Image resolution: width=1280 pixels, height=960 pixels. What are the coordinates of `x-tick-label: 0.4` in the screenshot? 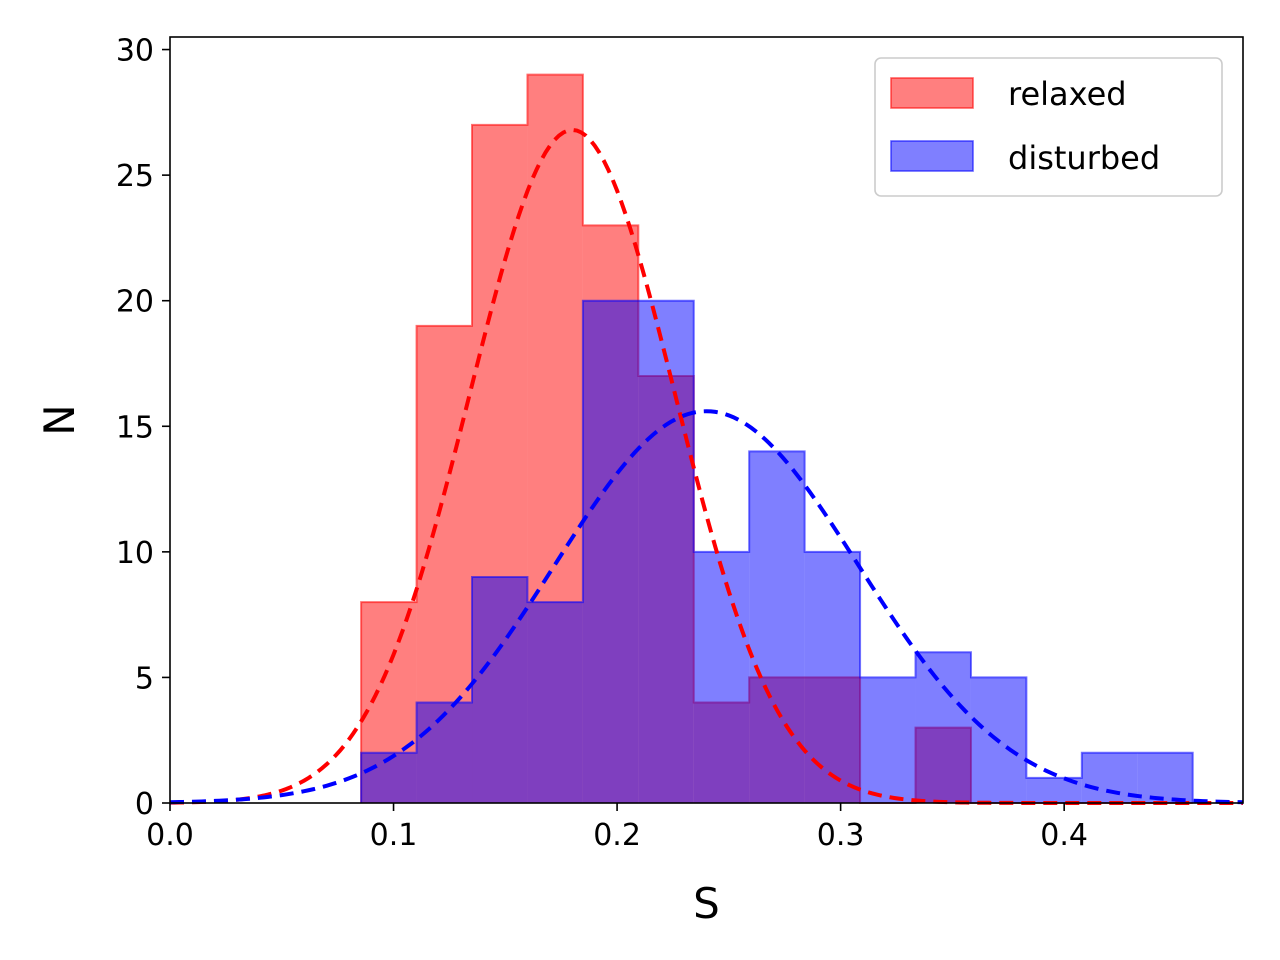 It's located at (1064, 835).